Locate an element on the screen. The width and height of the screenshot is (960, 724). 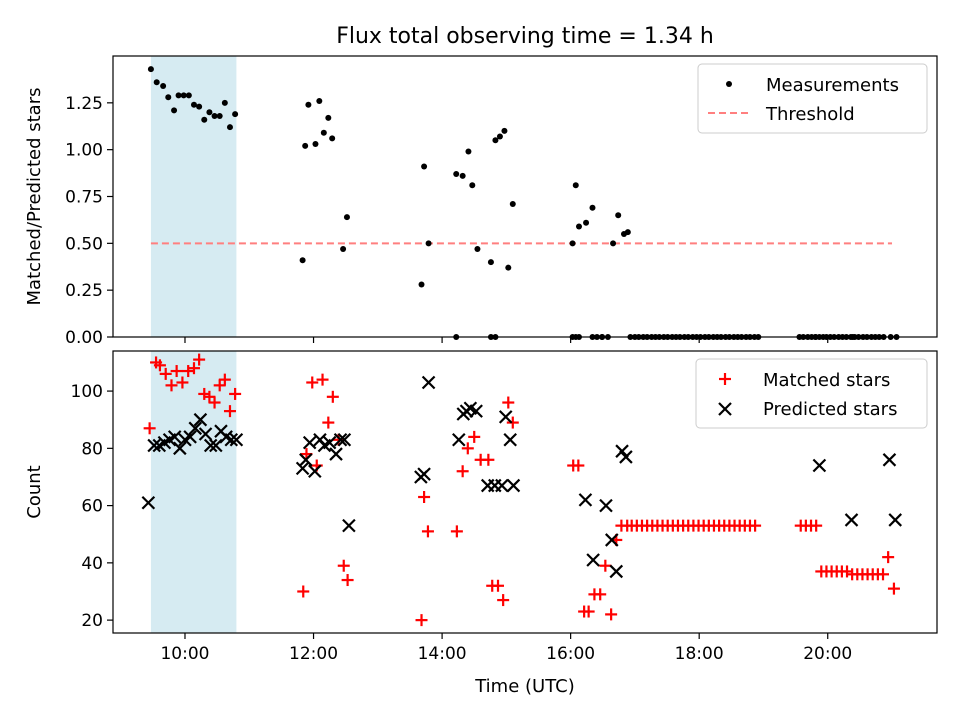
x-tick-label: 14:00 is located at coordinates (442, 654).